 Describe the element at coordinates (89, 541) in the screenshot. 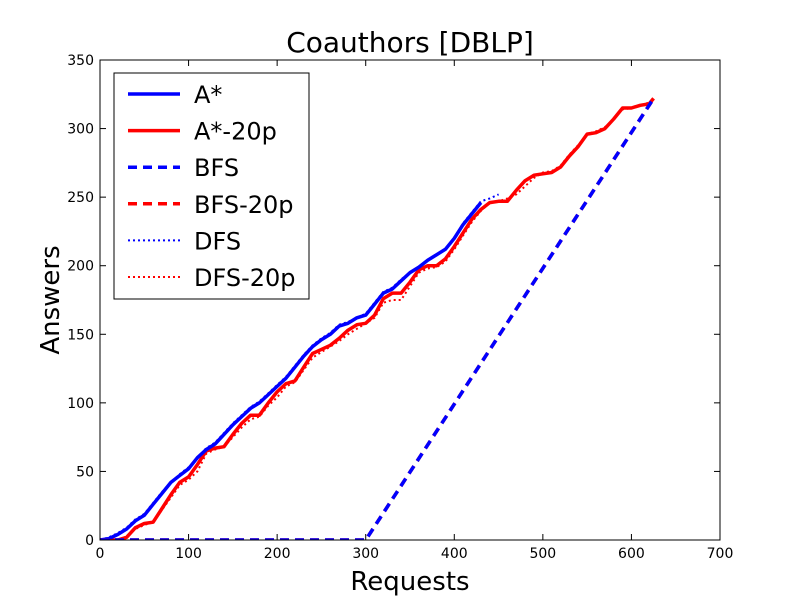

I see `y-tick-label: 0` at that location.